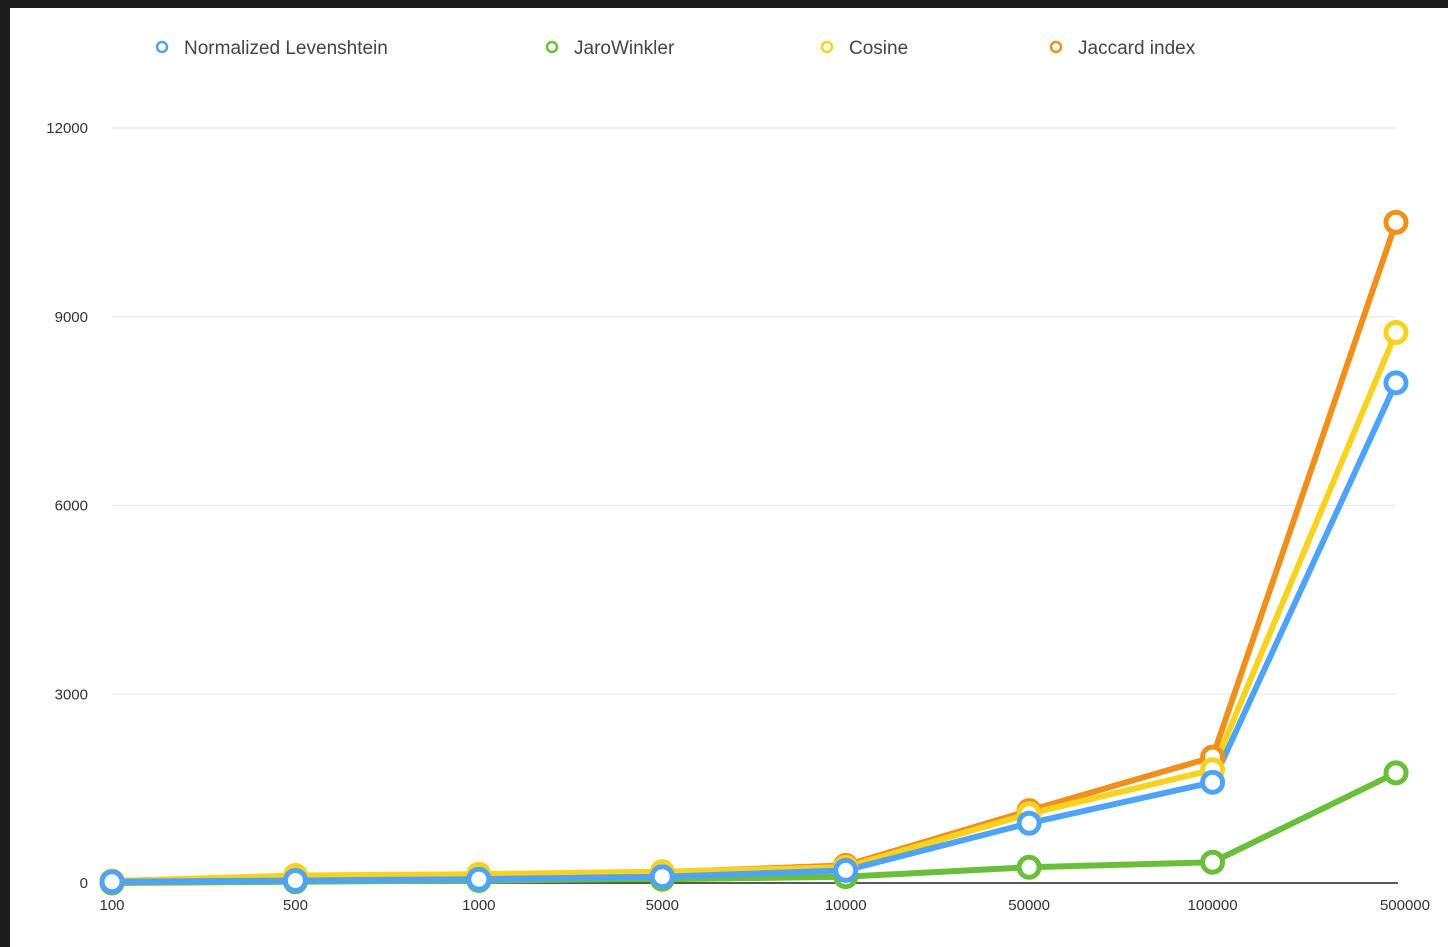 The width and height of the screenshot is (1448, 947). Describe the element at coordinates (295, 905) in the screenshot. I see `x-tick-label: 500` at that location.